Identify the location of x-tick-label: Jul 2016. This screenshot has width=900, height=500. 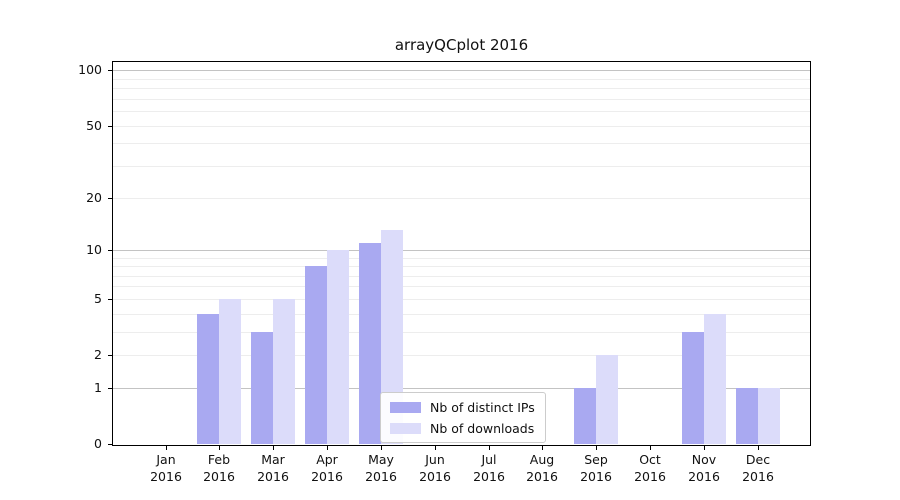
(489, 468).